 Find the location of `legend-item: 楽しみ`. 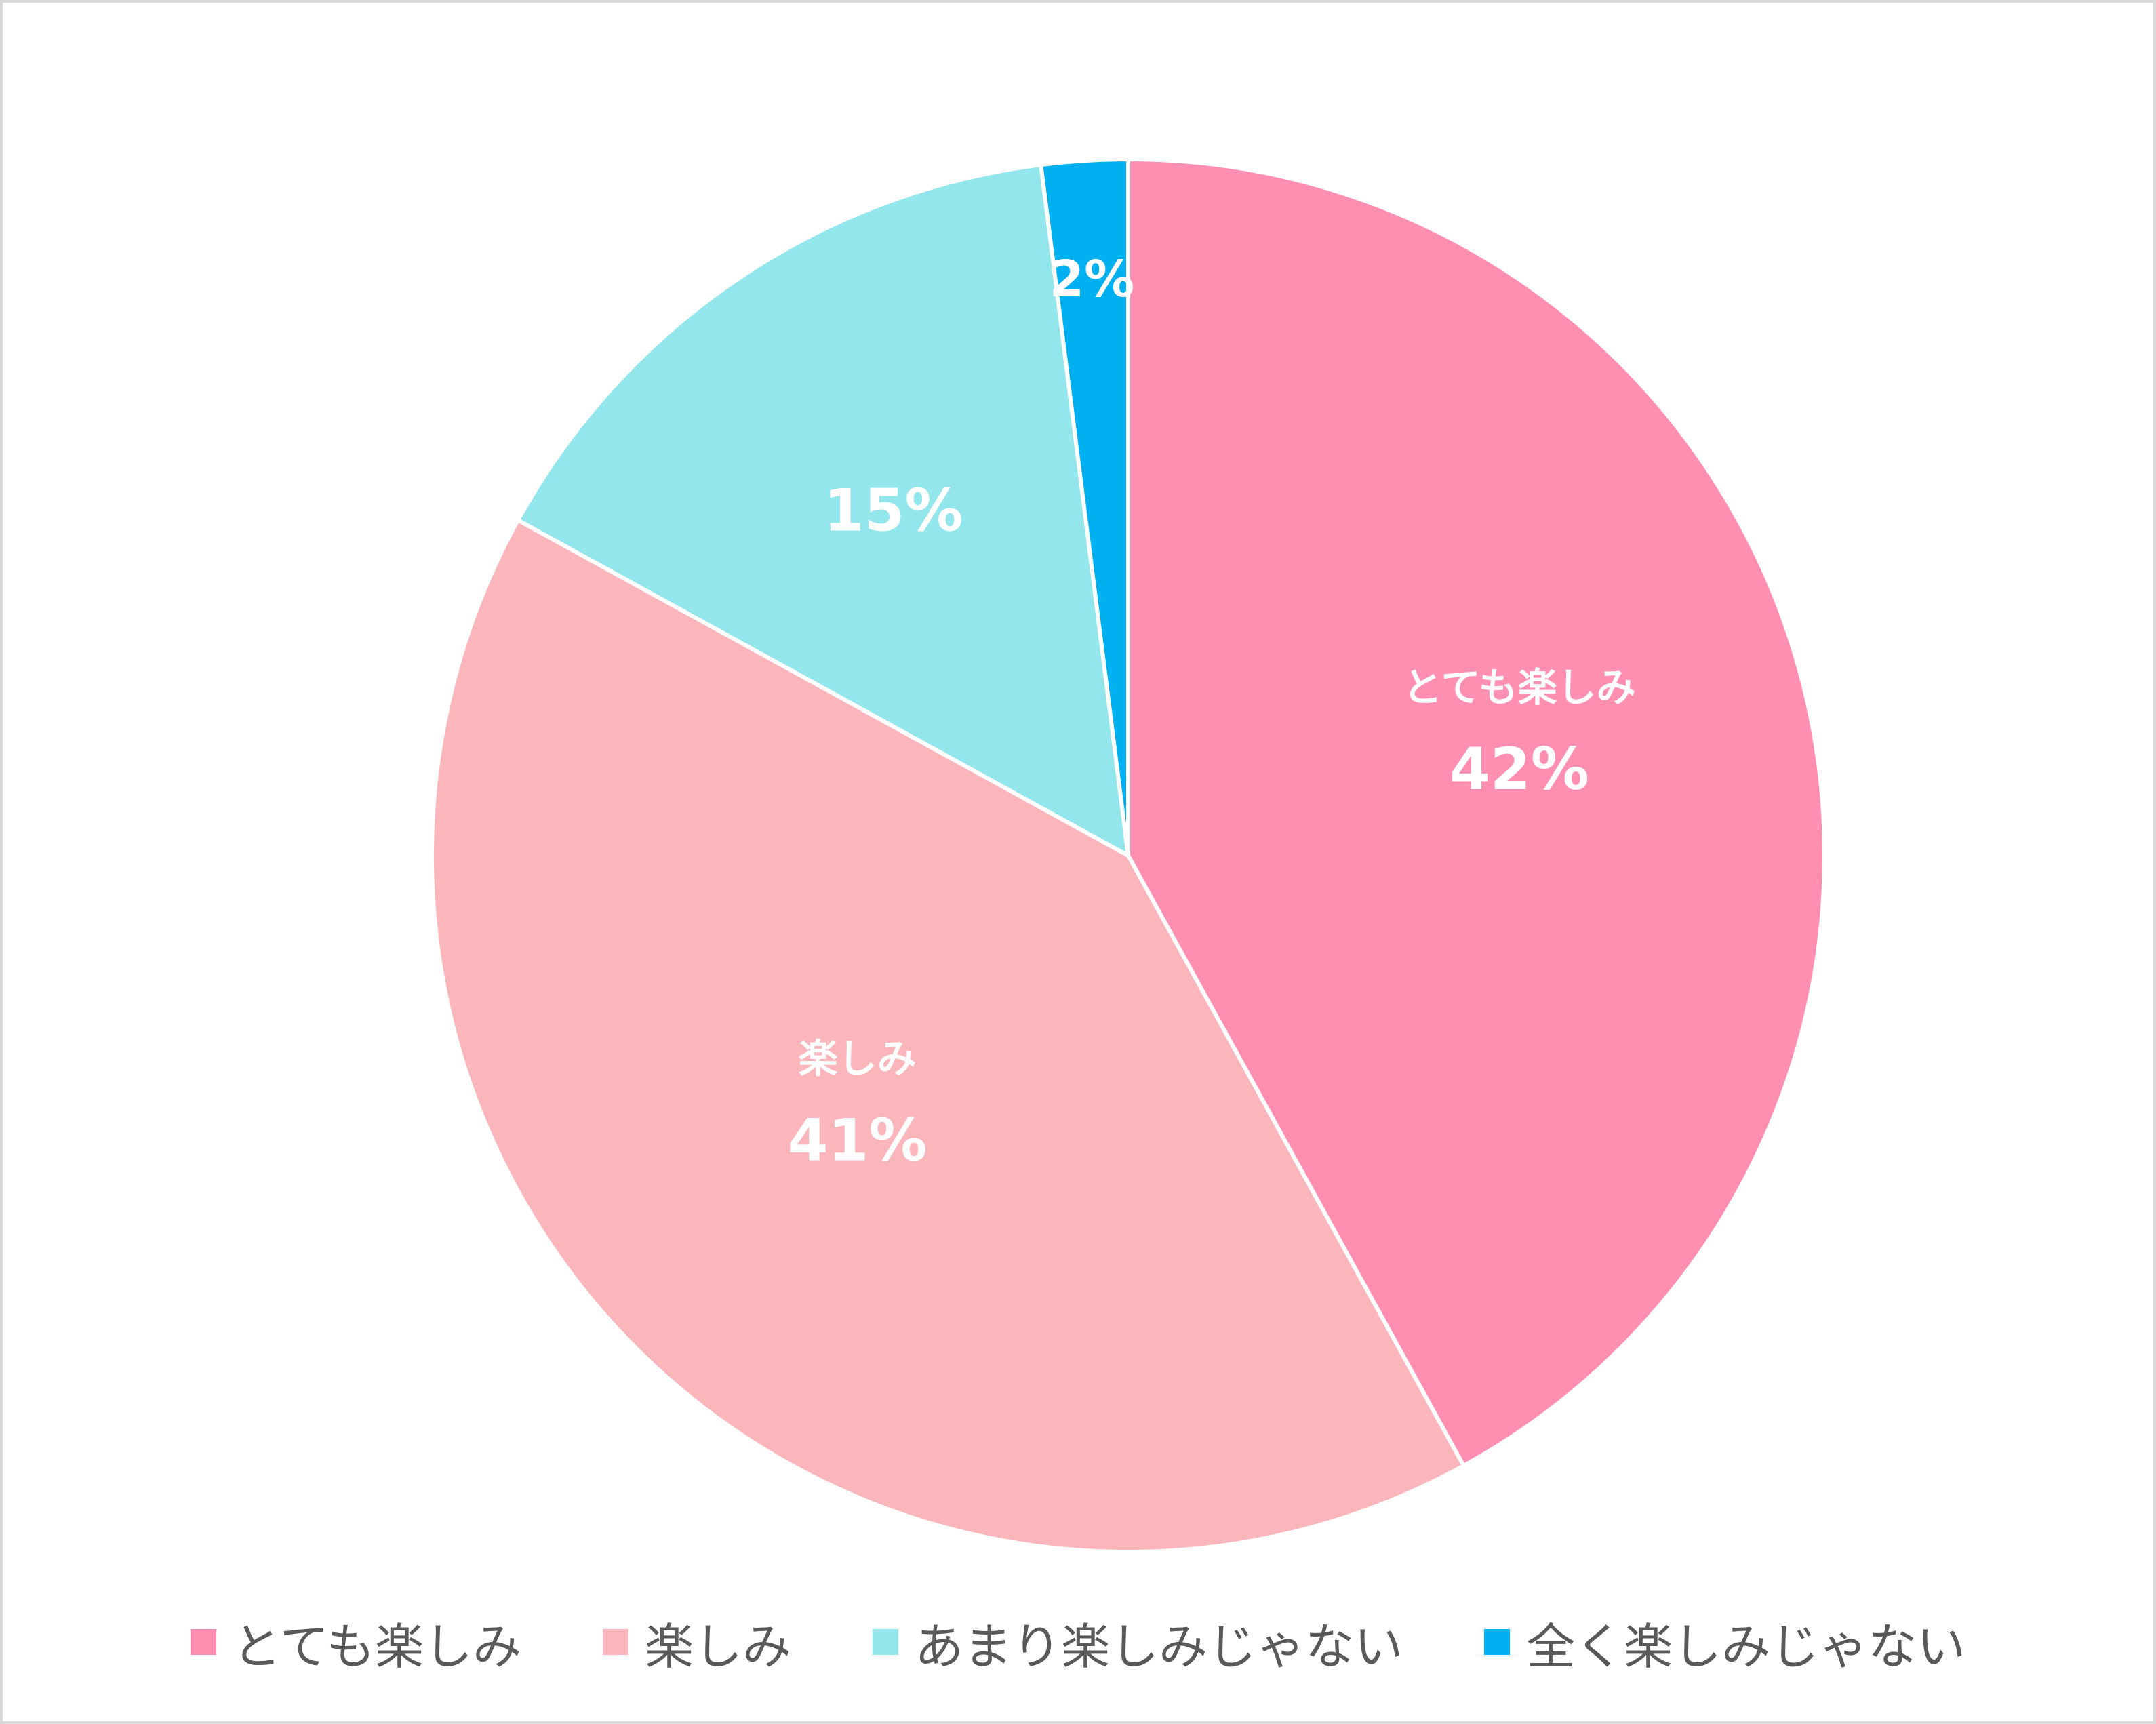

legend-item: 楽しみ is located at coordinates (697, 1642).